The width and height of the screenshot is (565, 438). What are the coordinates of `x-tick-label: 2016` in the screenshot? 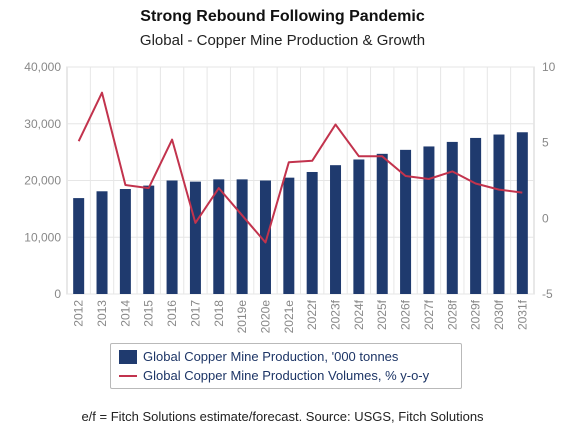 It's located at (172, 313).